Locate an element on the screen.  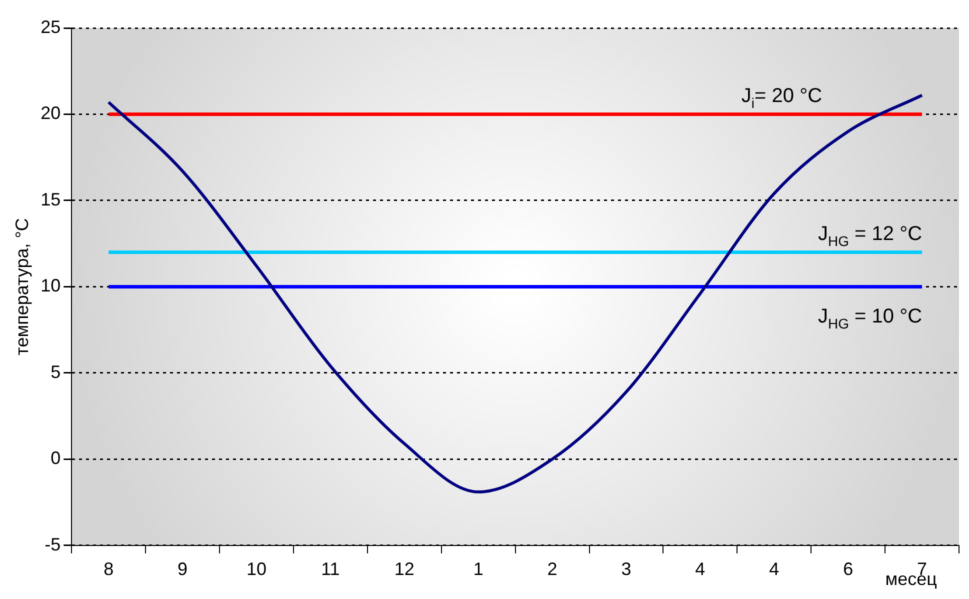
x-tick-label: 10 is located at coordinates (256, 569).